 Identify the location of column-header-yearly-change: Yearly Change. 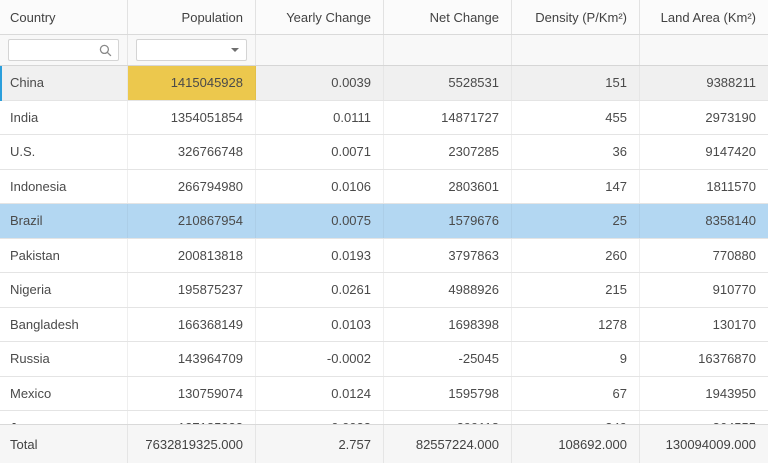
(320, 17).